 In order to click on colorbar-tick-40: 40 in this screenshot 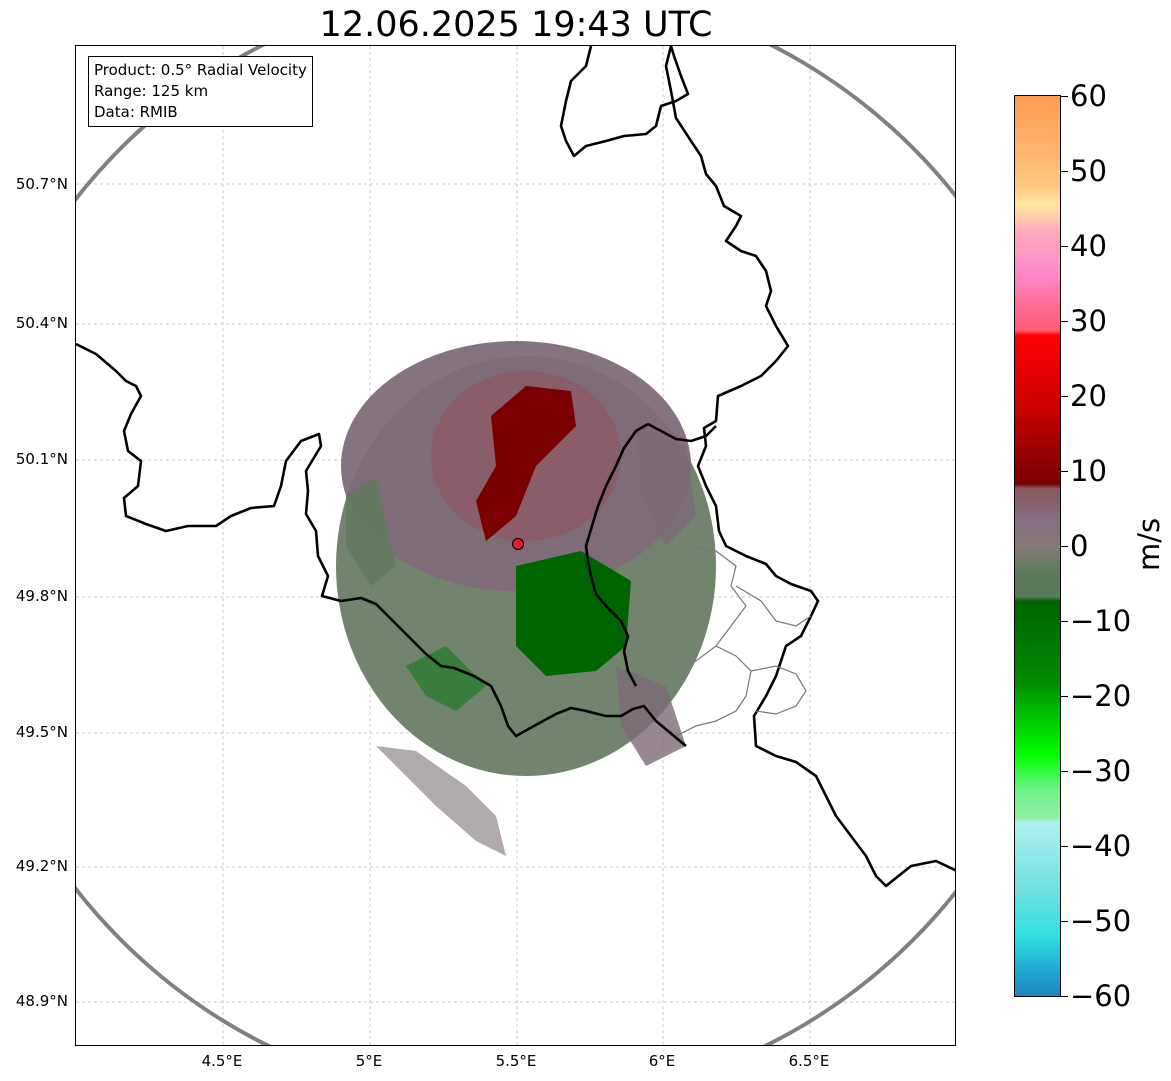, I will do `click(1088, 246)`.